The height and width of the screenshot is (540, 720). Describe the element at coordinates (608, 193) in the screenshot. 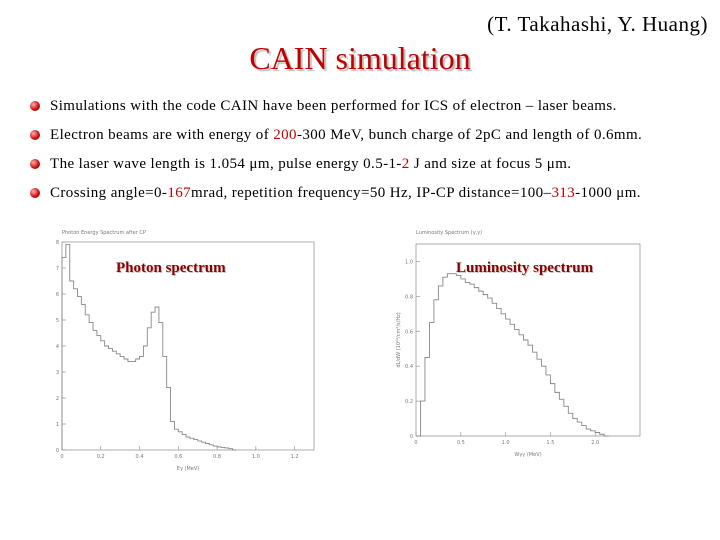

I see `bullet-fragment: -1000 μm.` at that location.